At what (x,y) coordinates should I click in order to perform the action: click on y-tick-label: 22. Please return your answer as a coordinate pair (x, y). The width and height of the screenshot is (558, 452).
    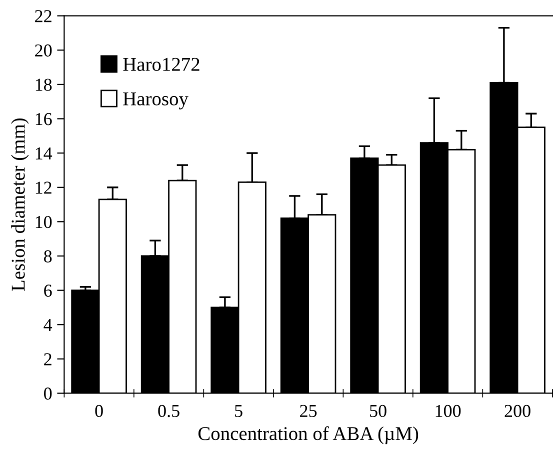
    Looking at the image, I should click on (43, 16).